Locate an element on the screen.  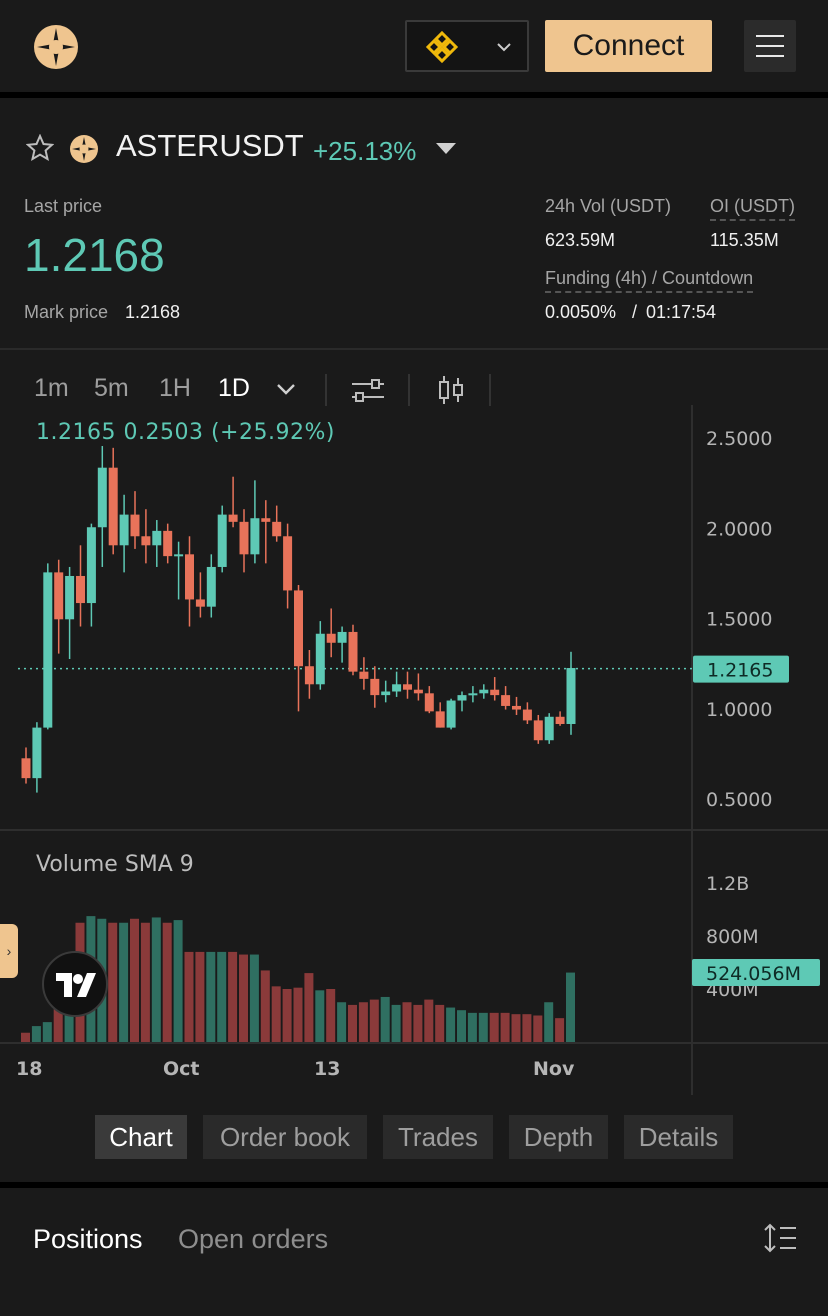
tab-depth: Depth is located at coordinates (558, 1137).